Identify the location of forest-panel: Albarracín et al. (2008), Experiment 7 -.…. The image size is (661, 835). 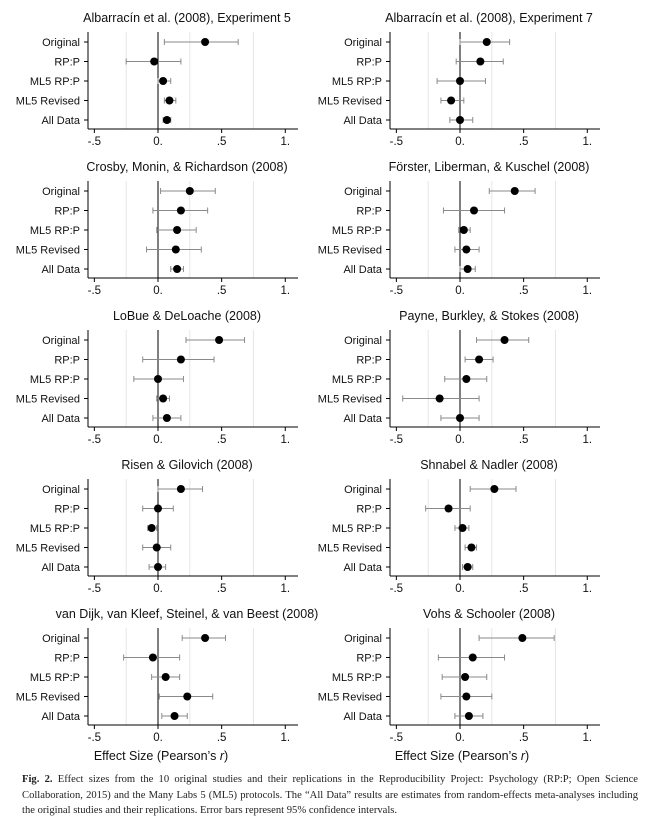
(459, 79).